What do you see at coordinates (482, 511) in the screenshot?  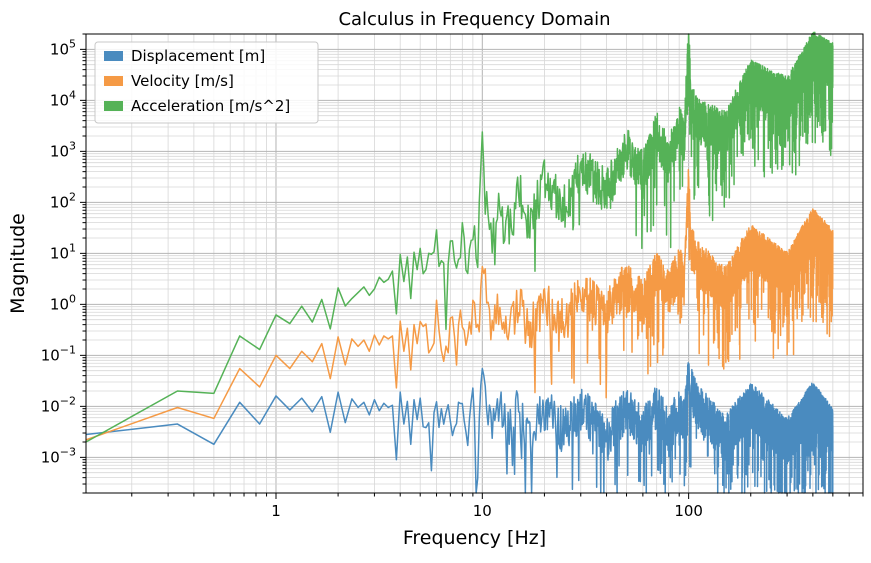 I see `x-tick-label: 10` at bounding box center [482, 511].